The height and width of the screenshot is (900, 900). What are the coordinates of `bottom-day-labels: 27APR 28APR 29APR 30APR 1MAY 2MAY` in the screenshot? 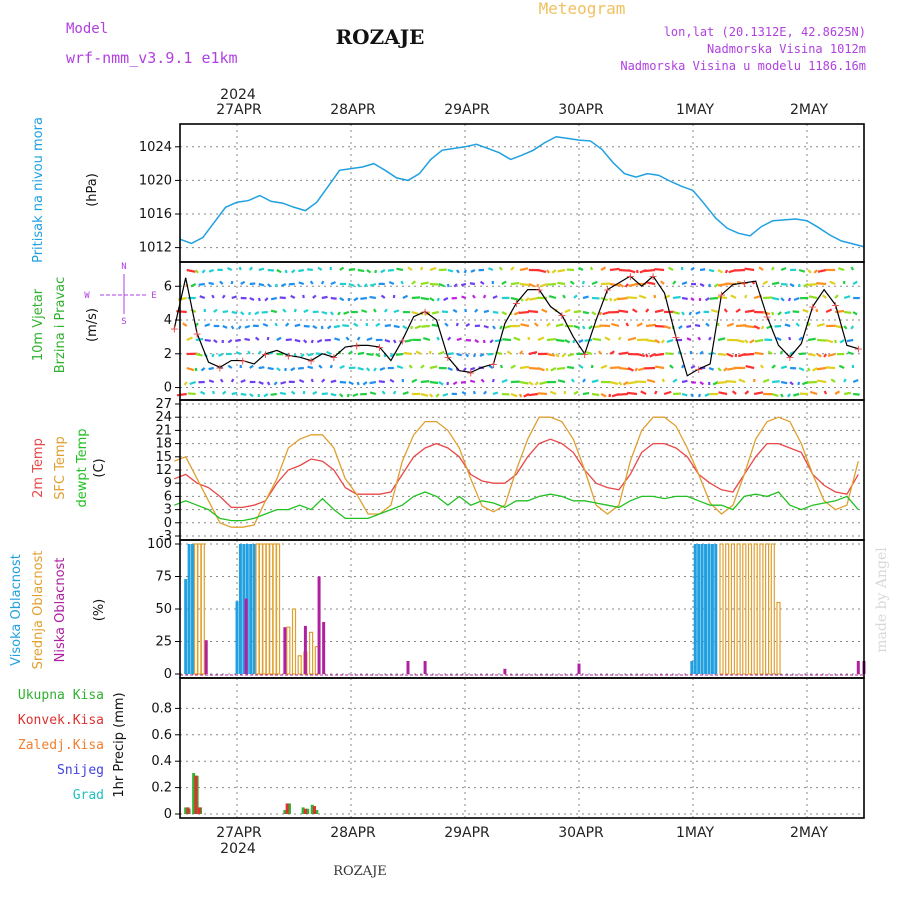 It's located at (522, 833).